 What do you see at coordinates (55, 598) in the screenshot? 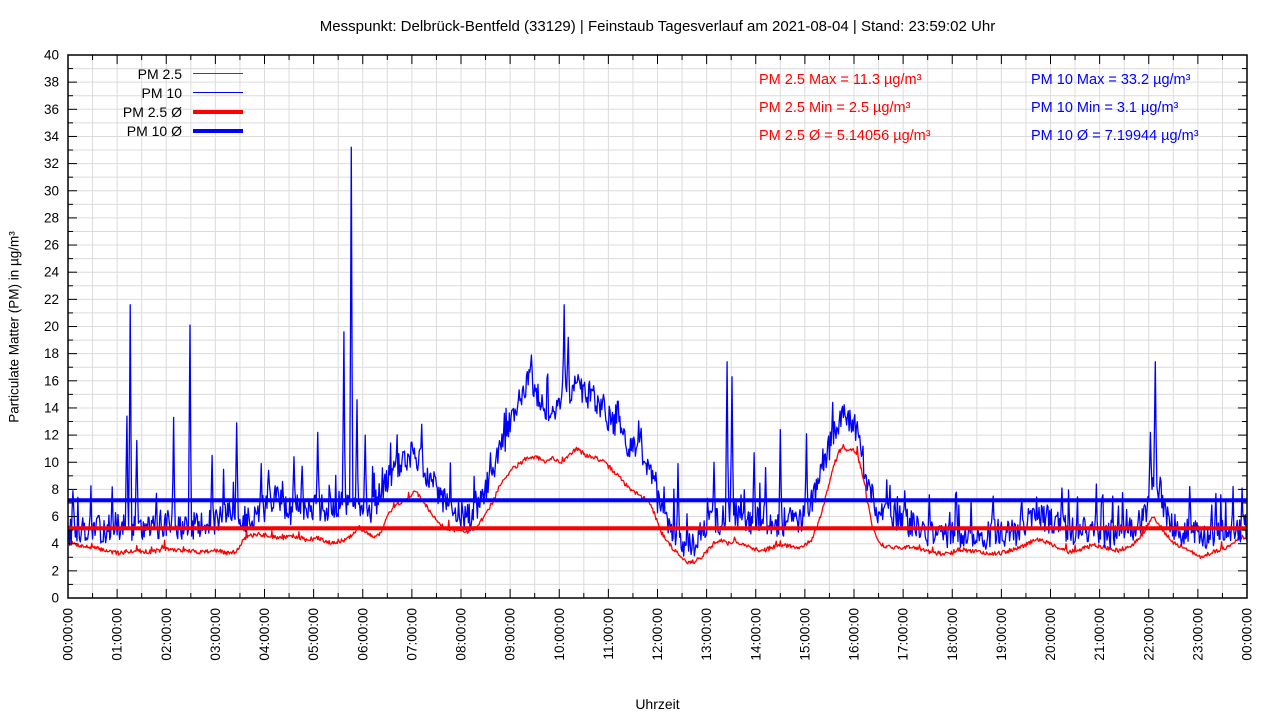
I see `y-tick-label: 0` at bounding box center [55, 598].